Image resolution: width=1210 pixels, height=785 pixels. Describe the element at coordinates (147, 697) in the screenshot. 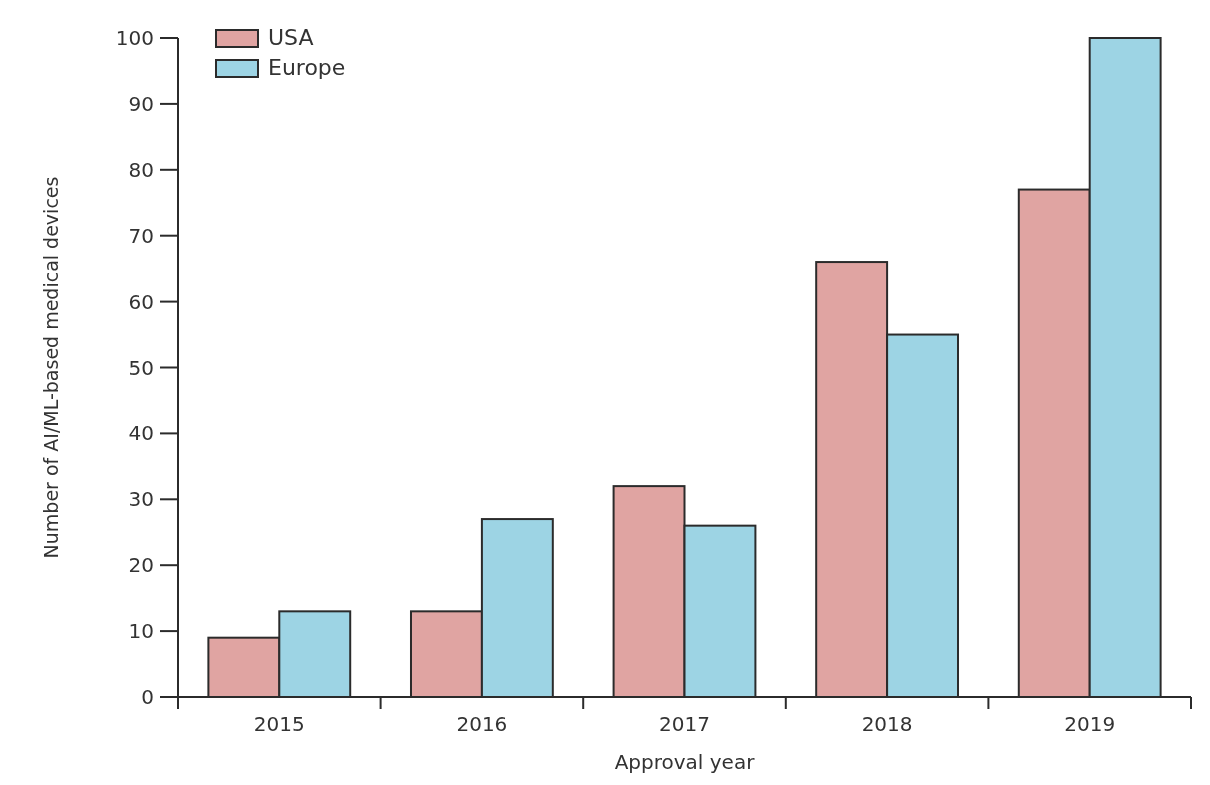

I see `y-tick-label: 0` at that location.